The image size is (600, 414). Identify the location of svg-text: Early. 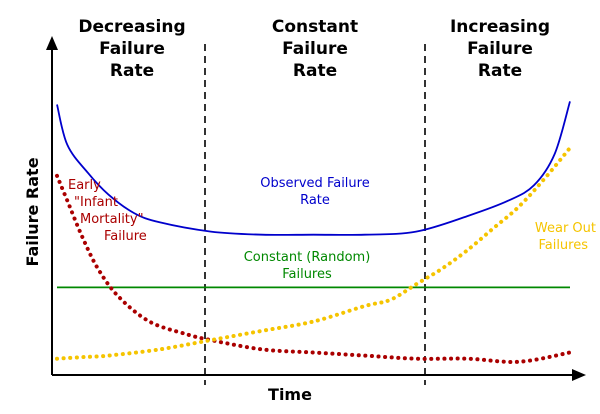
(84, 185).